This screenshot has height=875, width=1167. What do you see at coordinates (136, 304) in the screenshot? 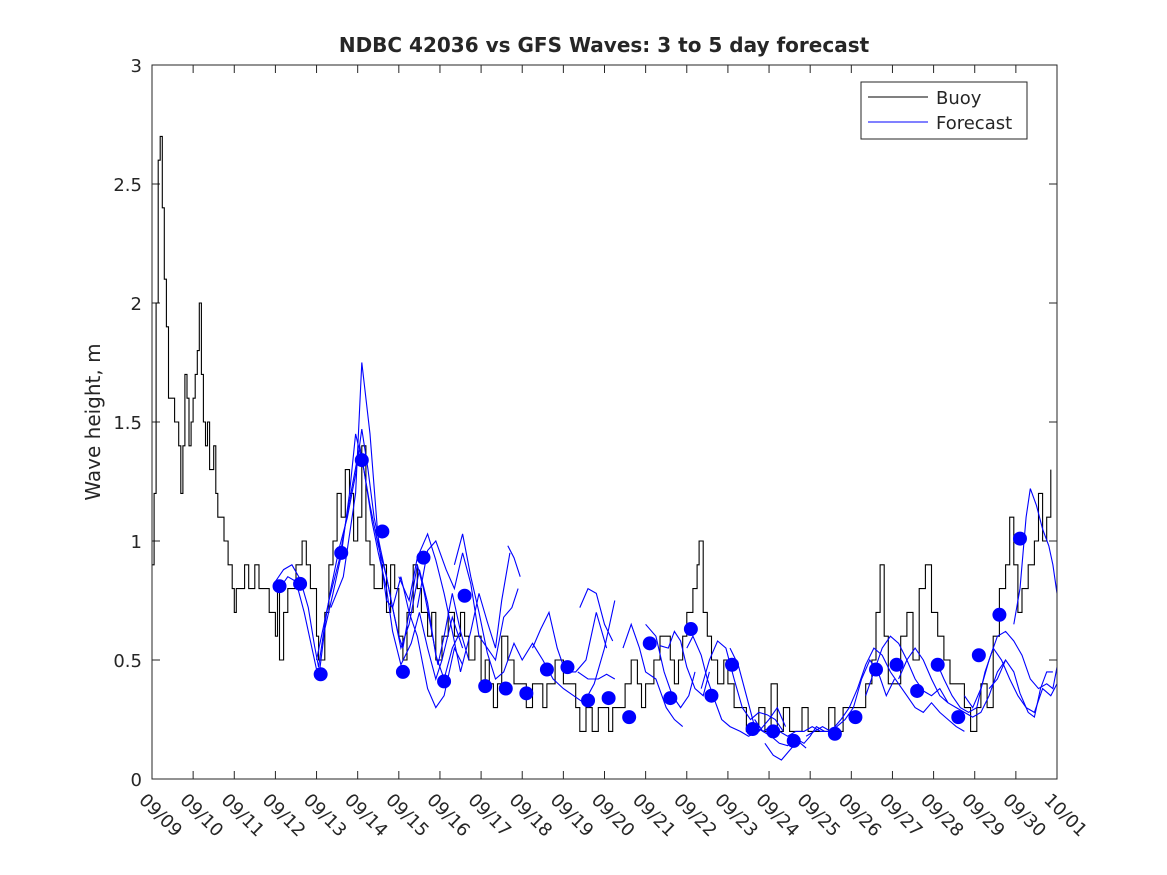
I see `y-tick-label: 2` at bounding box center [136, 304].